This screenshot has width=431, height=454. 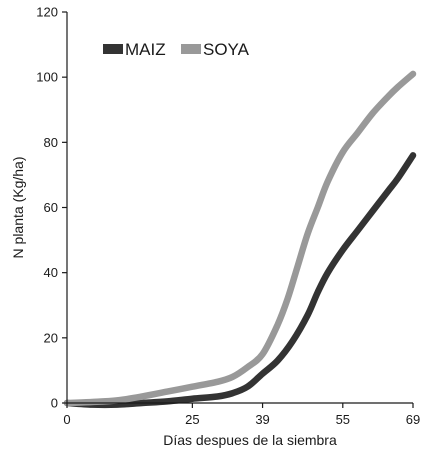 I want to click on y-tick-label: 80, so click(x=51, y=142).